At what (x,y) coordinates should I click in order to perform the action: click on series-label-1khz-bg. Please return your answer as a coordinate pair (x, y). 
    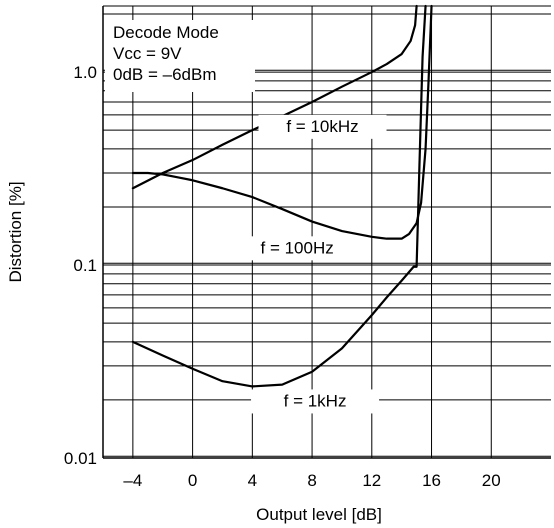
    Looking at the image, I should click on (315, 401).